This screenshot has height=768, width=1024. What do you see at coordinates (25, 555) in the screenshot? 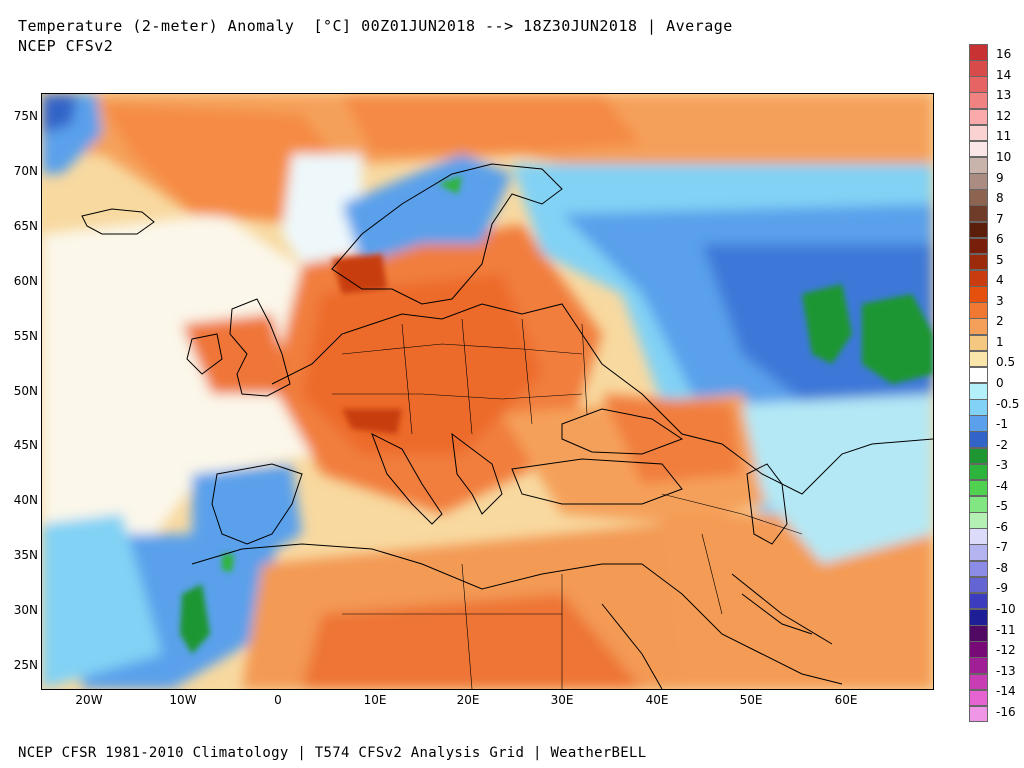
I see `lat-label-35n: 35N` at bounding box center [25, 555].